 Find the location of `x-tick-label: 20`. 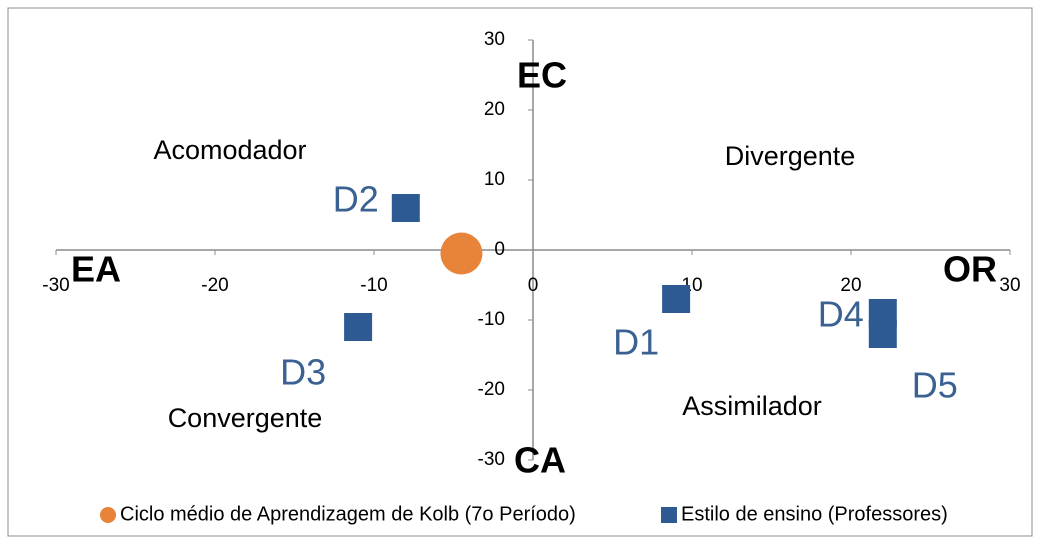

x-tick-label: 20 is located at coordinates (850, 285).